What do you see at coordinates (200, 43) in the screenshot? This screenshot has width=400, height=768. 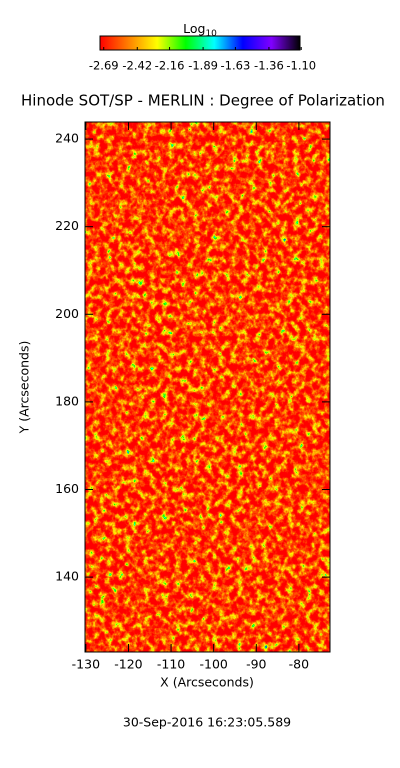 I see `colorbar` at bounding box center [200, 43].